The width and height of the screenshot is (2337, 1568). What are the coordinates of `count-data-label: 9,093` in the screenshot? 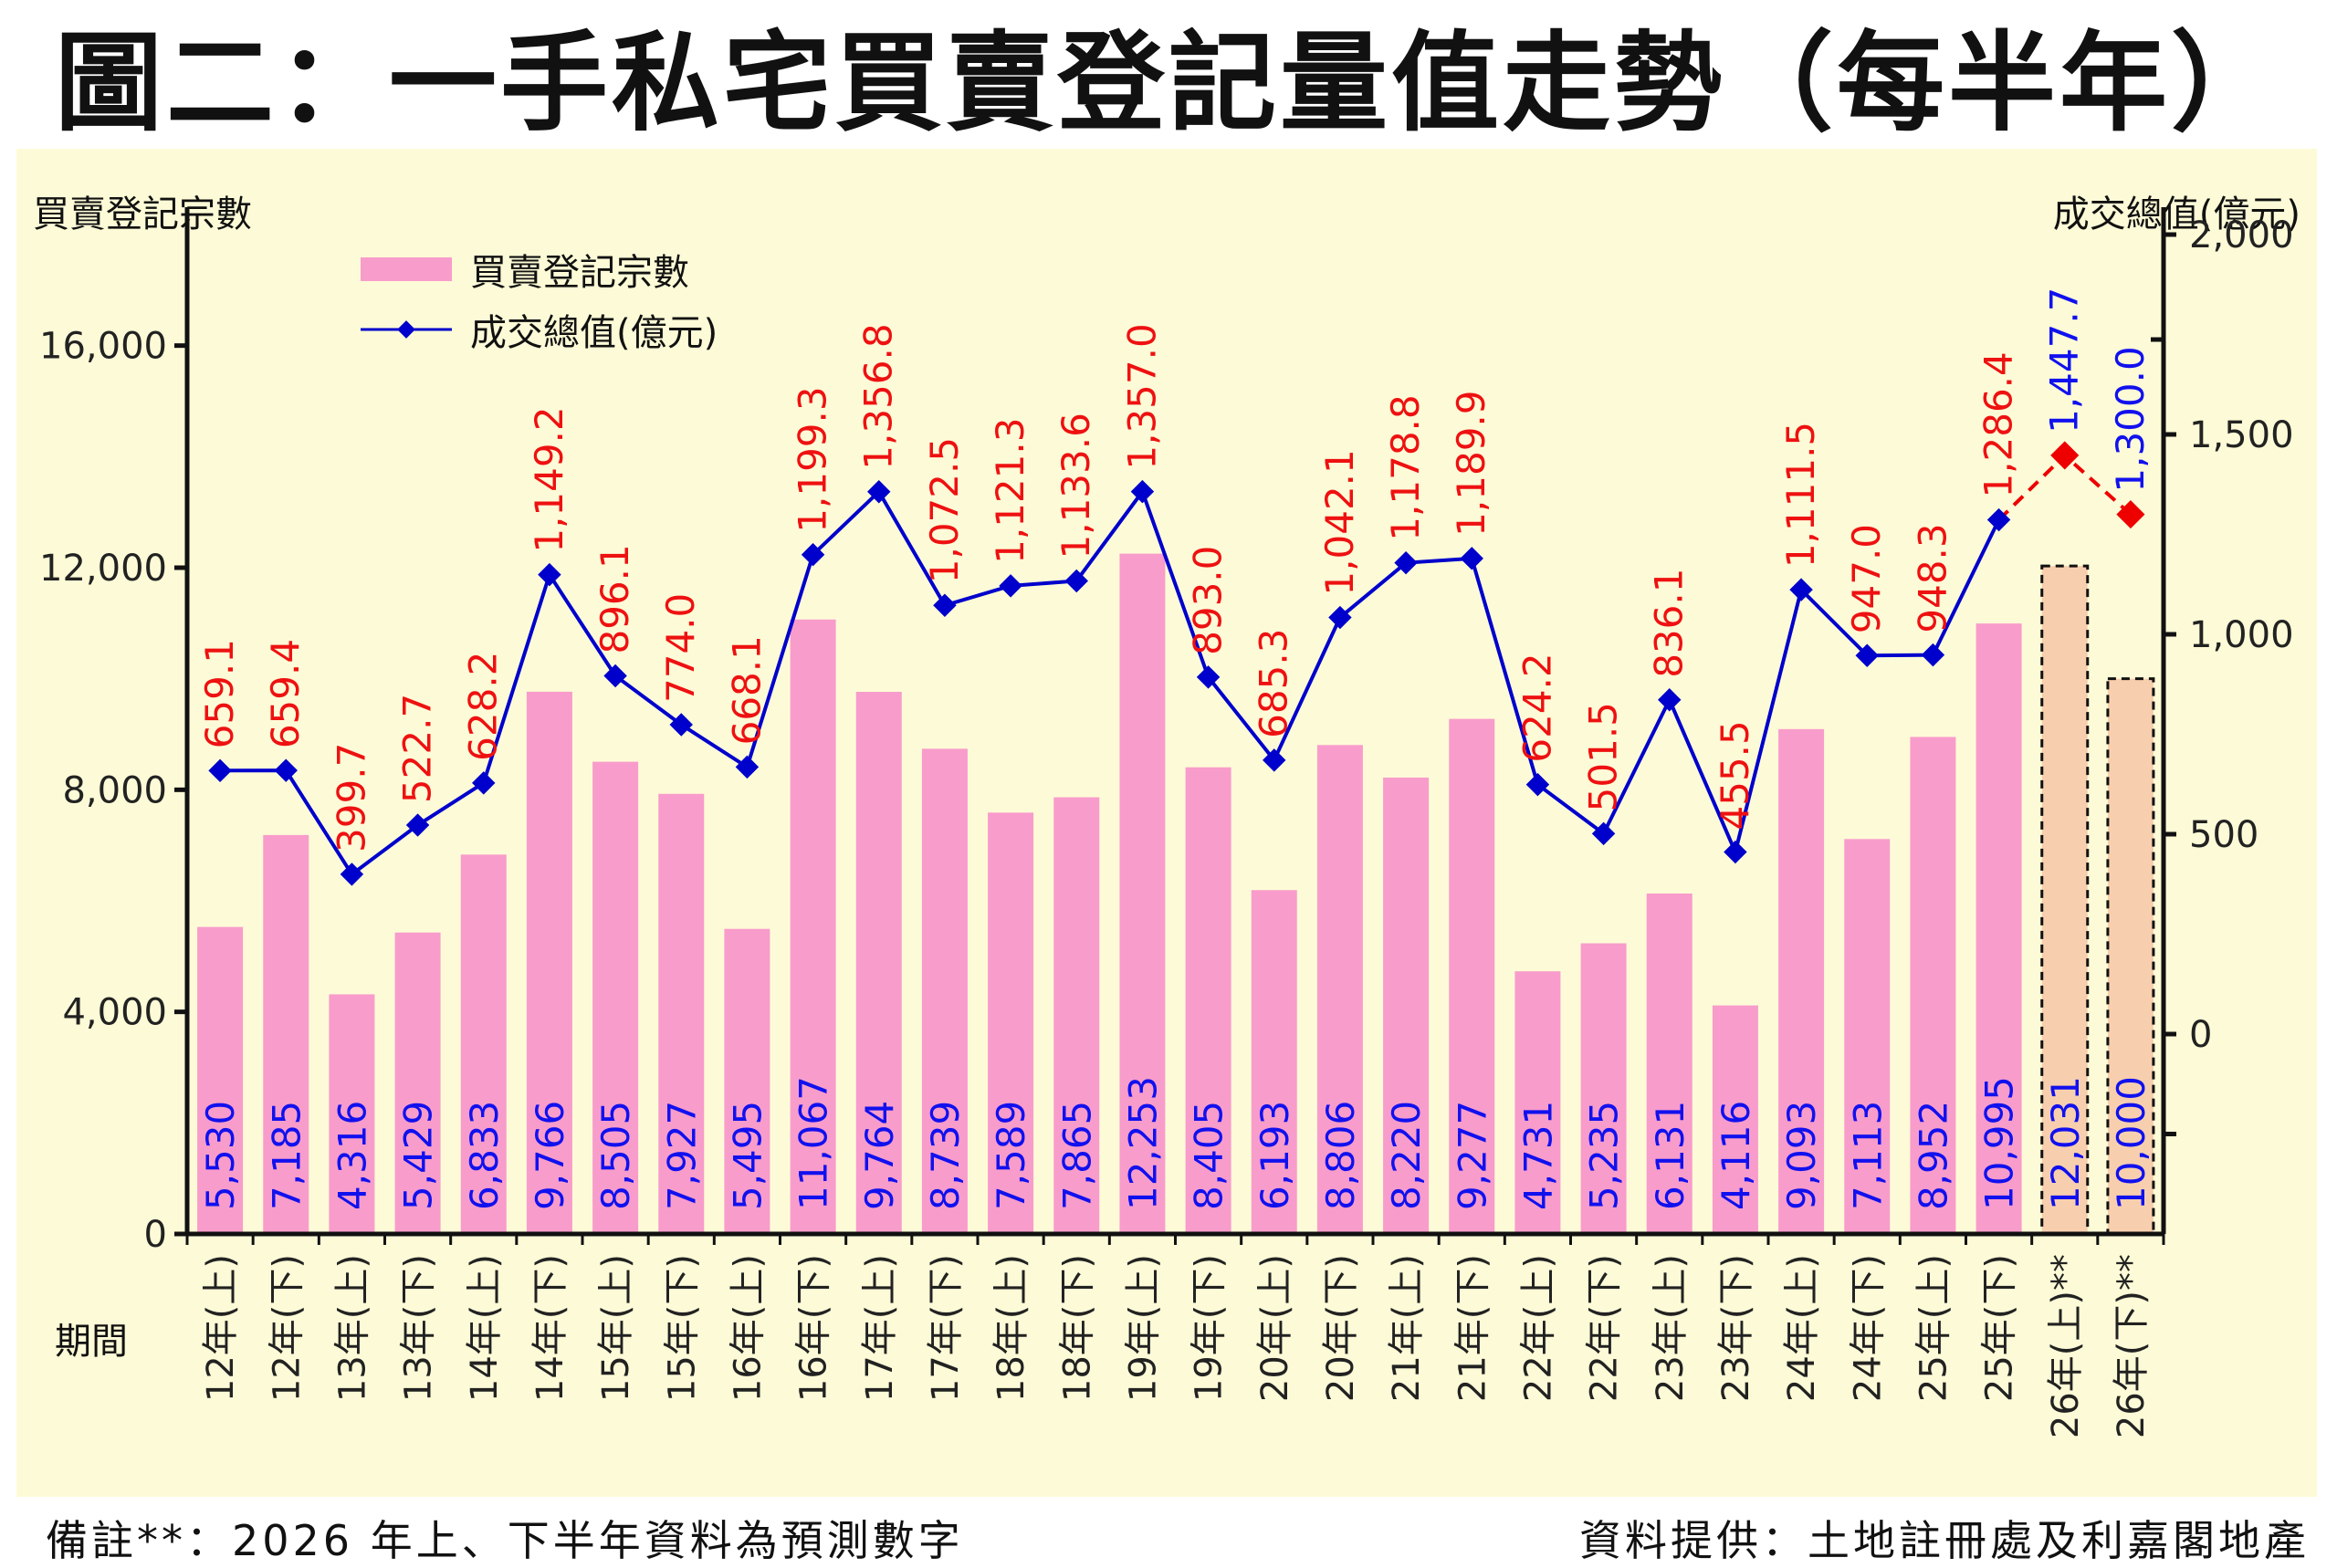 It's located at (1801, 1156).